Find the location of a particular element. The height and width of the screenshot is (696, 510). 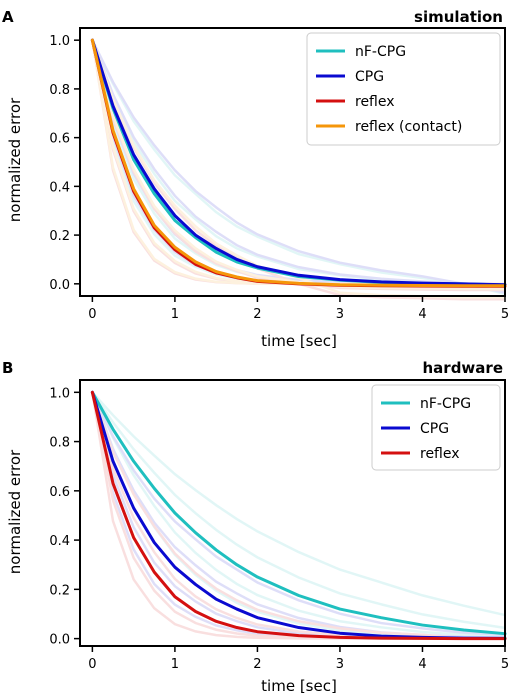

panel-b-ylabel: normalized error is located at coordinates (15, 511).